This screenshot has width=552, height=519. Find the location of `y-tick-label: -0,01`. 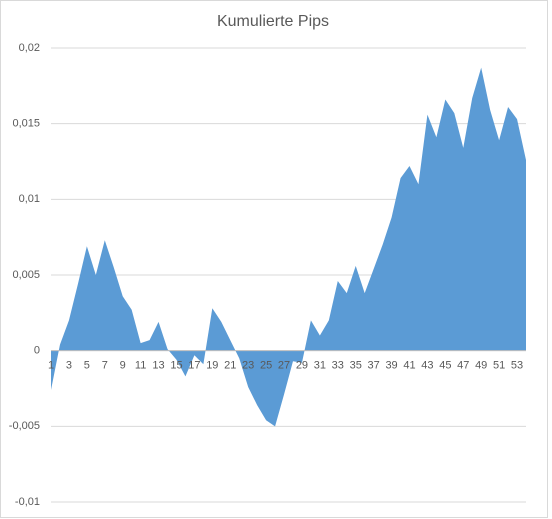

y-tick-label: -0,01 is located at coordinates (27, 502).